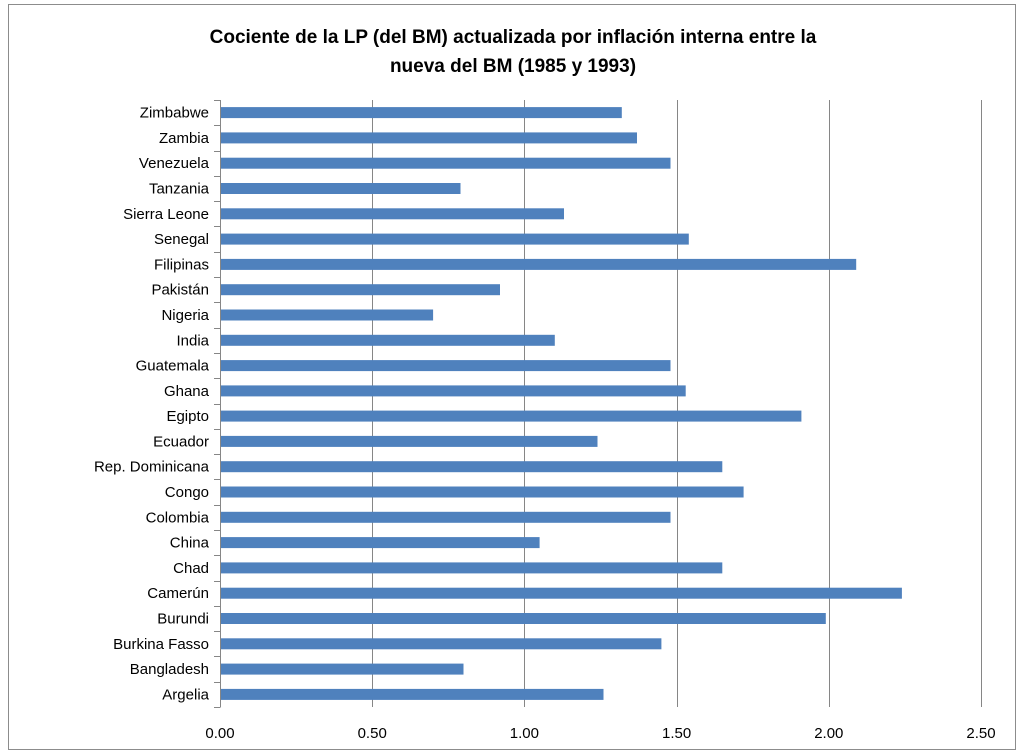 The image size is (1021, 754). I want to click on y-tick-label: Tanzania, so click(179, 189).